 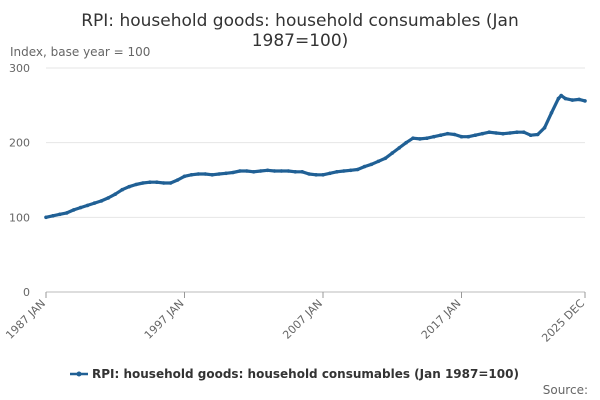 What do you see at coordinates (26, 292) in the screenshot?
I see `y-tick-label-0: 0` at bounding box center [26, 292].